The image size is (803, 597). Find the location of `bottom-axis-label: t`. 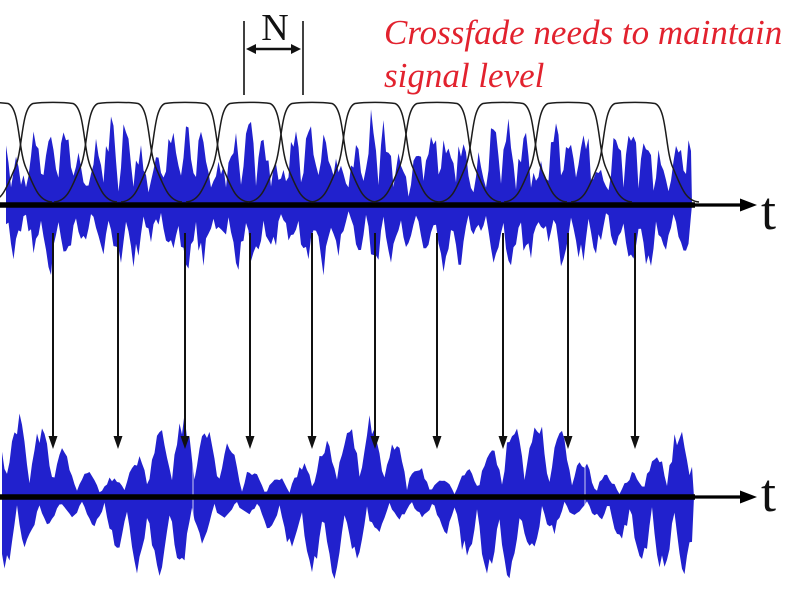

bottom-axis-label: t is located at coordinates (768, 493).